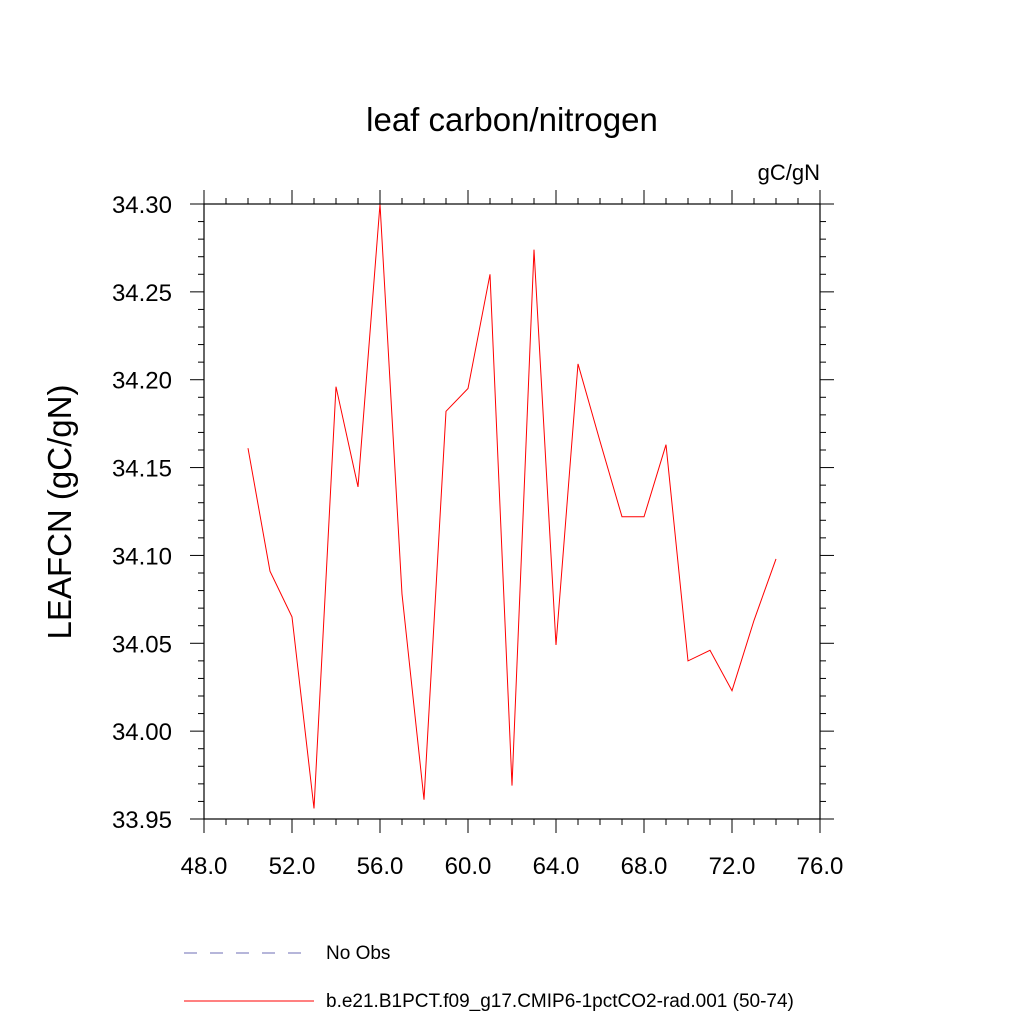  What do you see at coordinates (556, 866) in the screenshot?
I see `x-tick-label: 64.0` at bounding box center [556, 866].